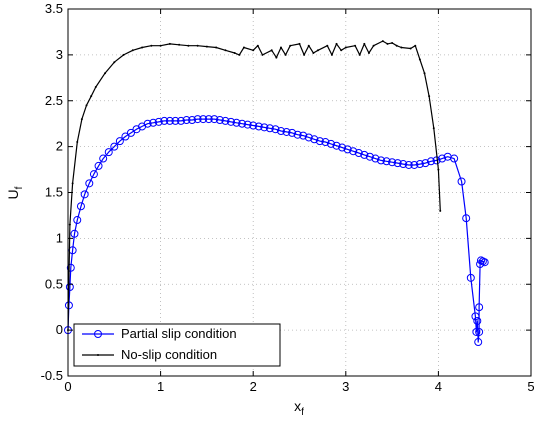 Image resolution: width=534 pixels, height=423 pixels. I want to click on y-tick-label: 3.5, so click(54, 8).